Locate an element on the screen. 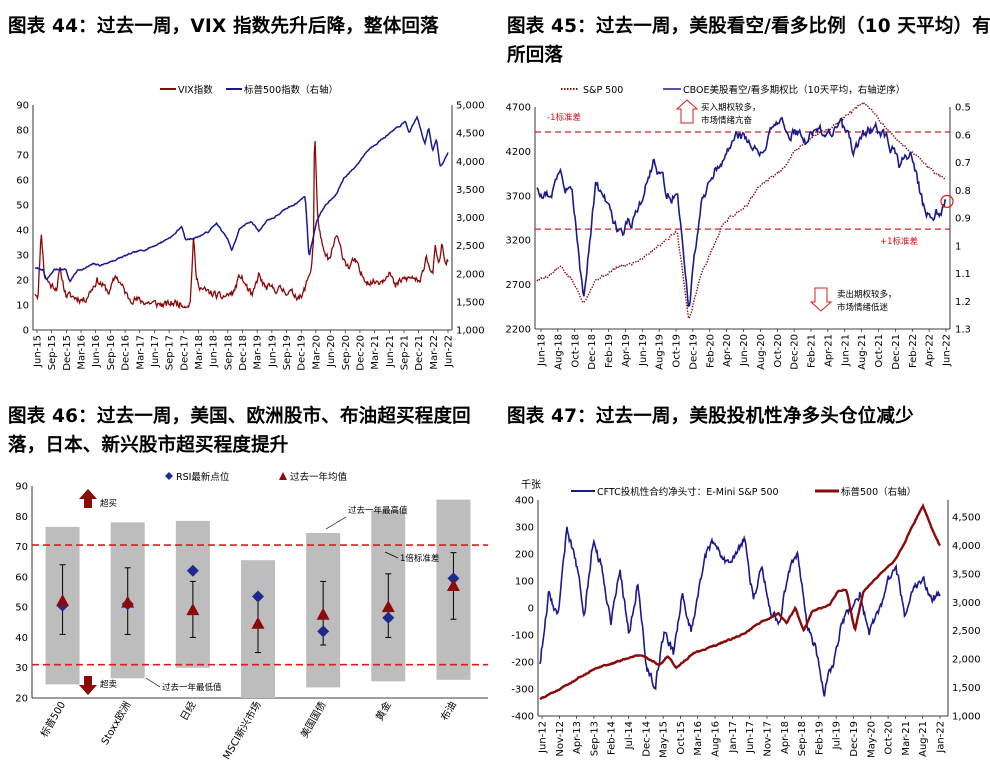 The image size is (990, 772). left-axis-tick-label: 10 is located at coordinates (22, 306).